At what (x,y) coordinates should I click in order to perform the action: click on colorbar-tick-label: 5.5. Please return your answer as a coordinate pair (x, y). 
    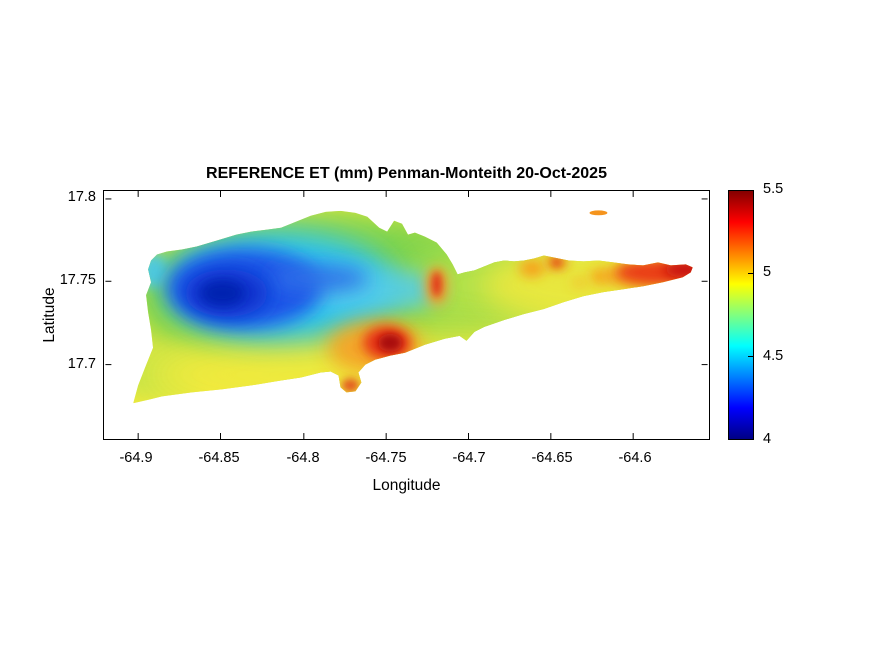
    Looking at the image, I should click on (773, 189).